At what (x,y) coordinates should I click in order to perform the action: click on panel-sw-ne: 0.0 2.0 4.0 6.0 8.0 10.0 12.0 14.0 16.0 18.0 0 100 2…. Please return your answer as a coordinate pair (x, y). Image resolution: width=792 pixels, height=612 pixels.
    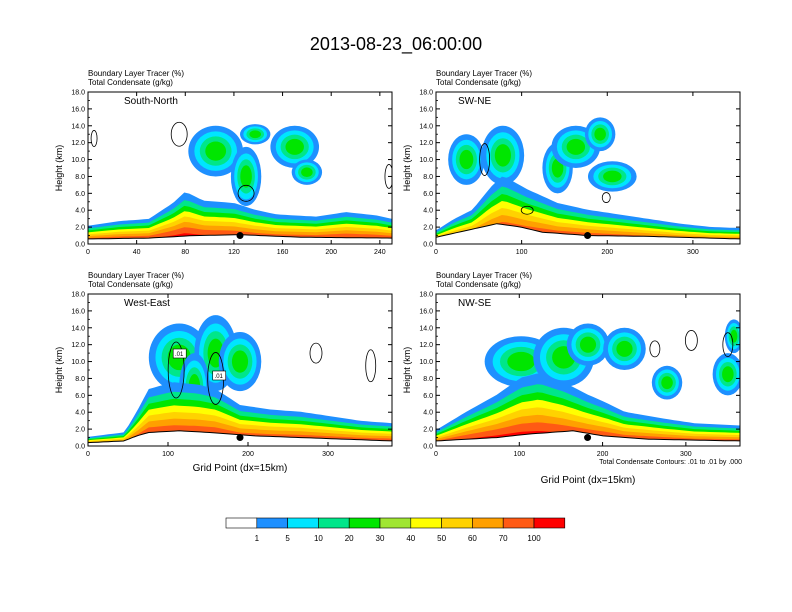
    Looking at the image, I should click on (571, 162).